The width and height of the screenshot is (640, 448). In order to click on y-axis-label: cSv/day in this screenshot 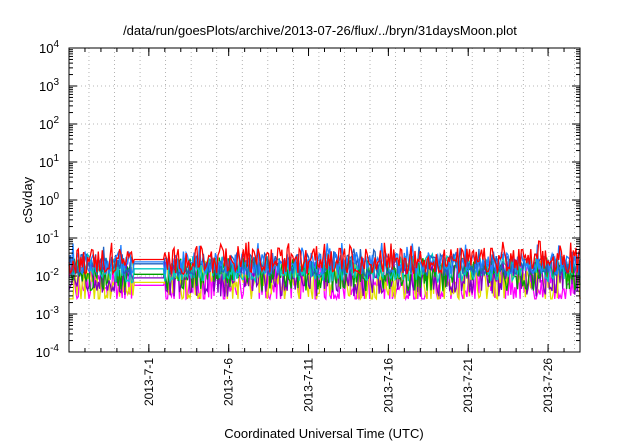, I will do `click(27, 199)`.